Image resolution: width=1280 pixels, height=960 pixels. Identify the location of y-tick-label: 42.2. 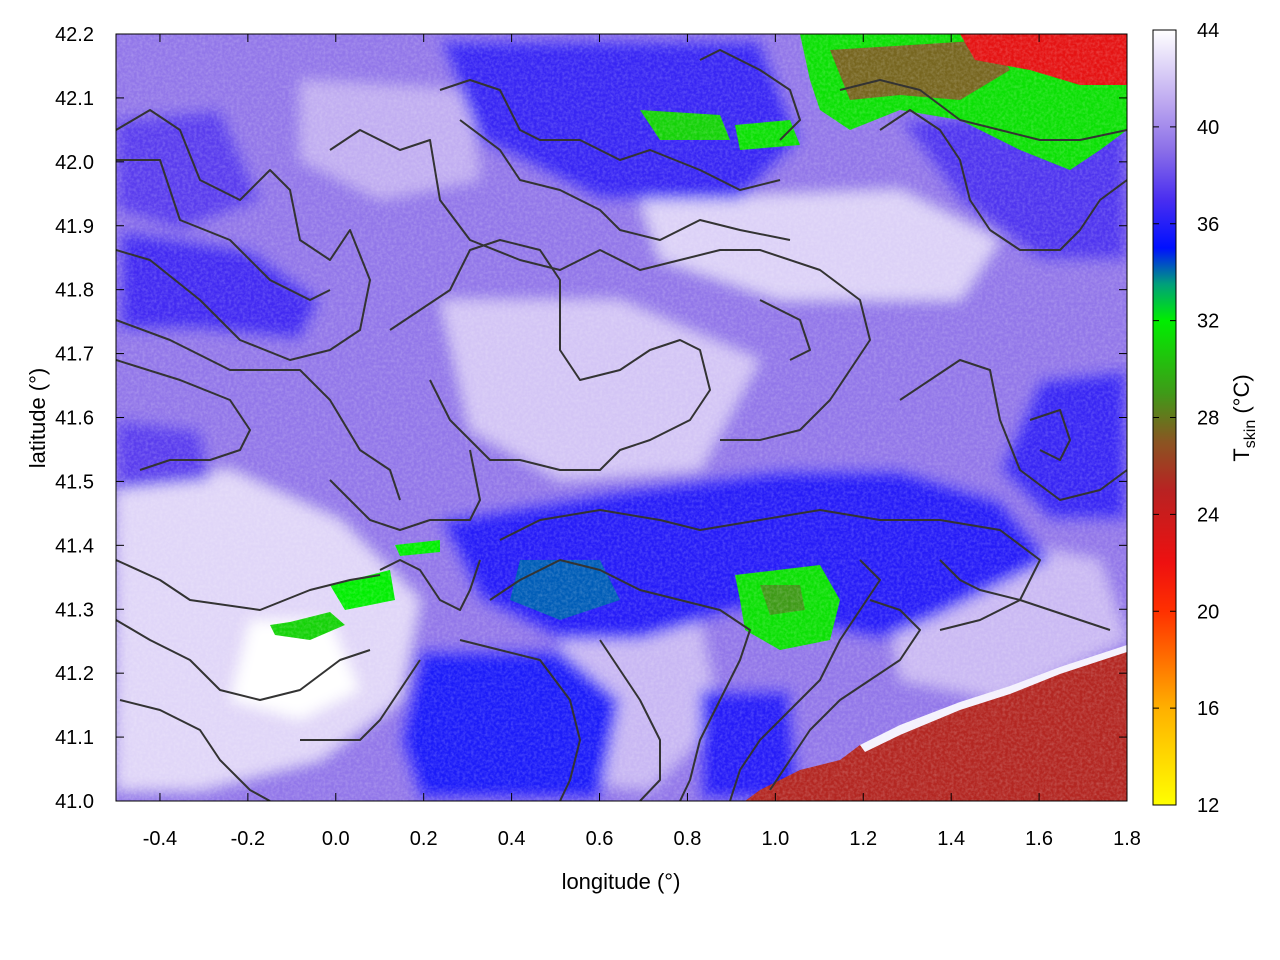
(74, 35).